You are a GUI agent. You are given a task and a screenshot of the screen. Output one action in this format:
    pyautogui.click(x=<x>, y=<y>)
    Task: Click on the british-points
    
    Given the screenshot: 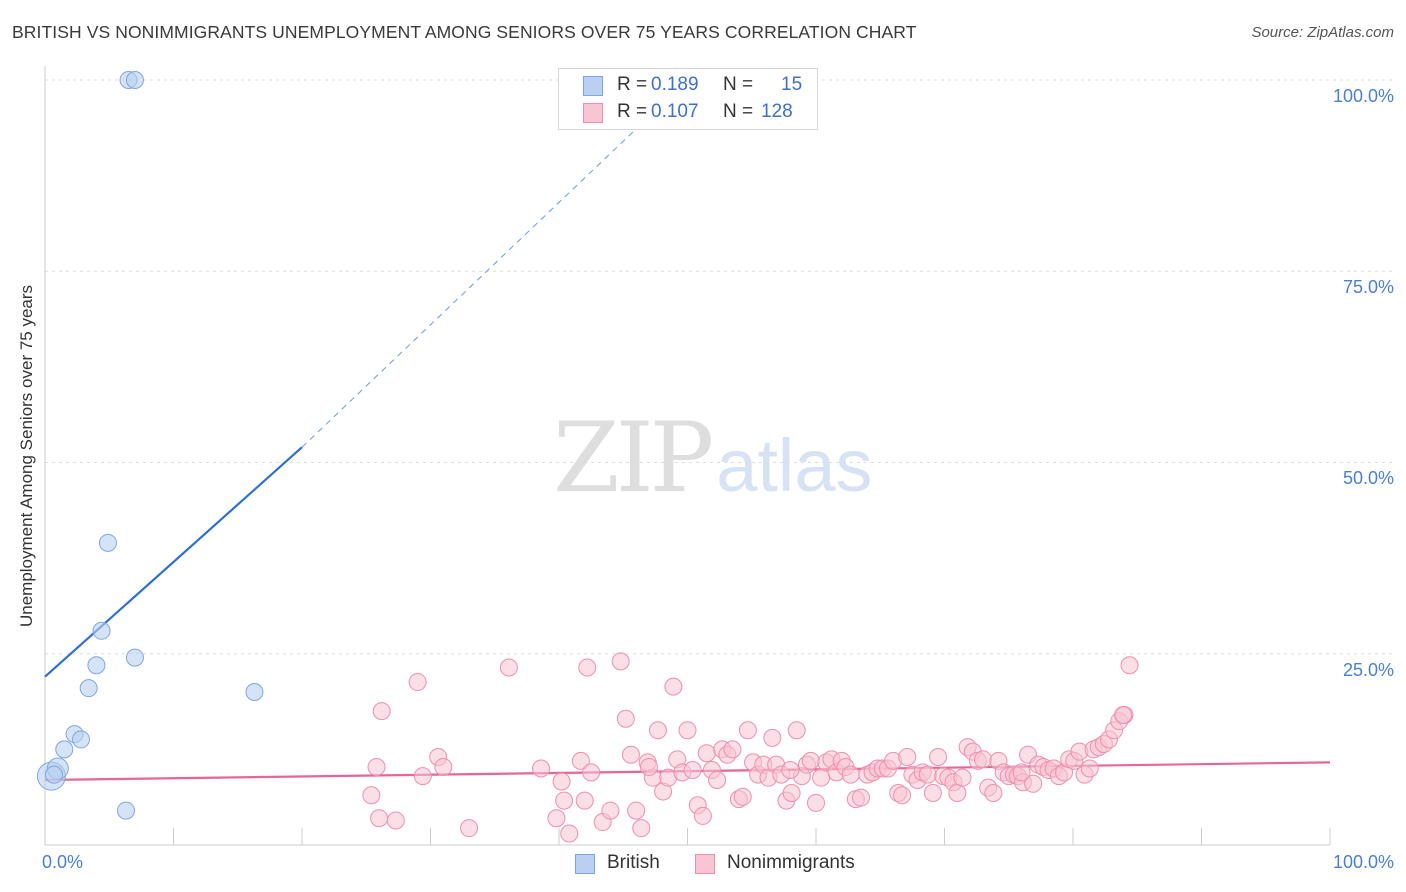 What is the action you would take?
    pyautogui.click(x=150, y=445)
    